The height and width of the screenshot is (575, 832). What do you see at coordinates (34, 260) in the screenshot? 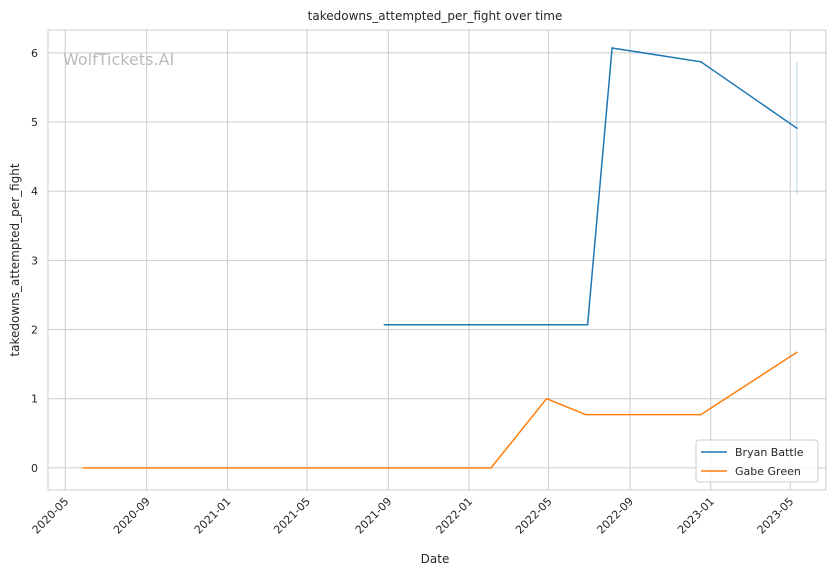
I see `y-tick-label: 3` at bounding box center [34, 260].